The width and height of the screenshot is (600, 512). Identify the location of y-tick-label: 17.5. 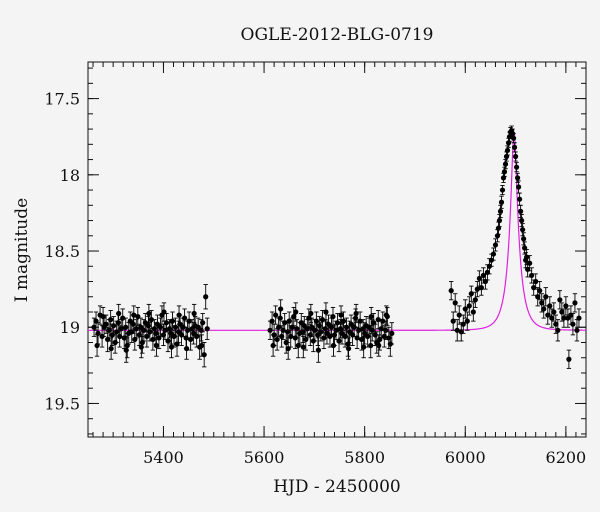
(62, 99).